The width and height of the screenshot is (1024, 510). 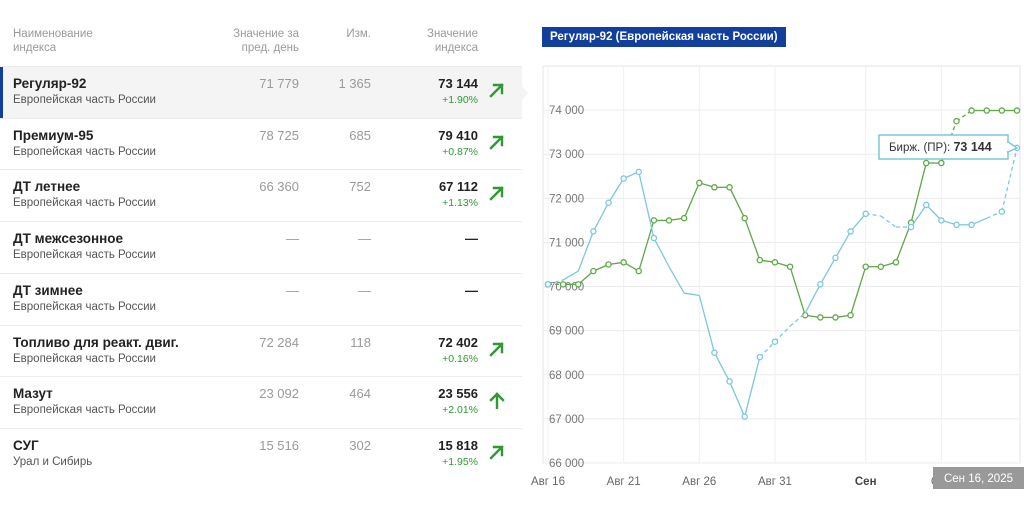 What do you see at coordinates (279, 187) in the screenshot?
I see `prev-value: 66 360` at bounding box center [279, 187].